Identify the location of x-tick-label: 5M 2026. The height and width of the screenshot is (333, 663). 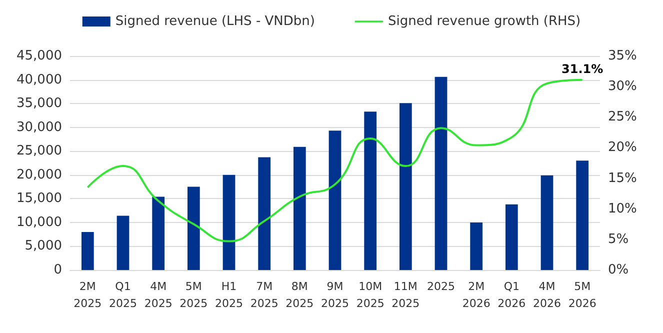
(582, 295).